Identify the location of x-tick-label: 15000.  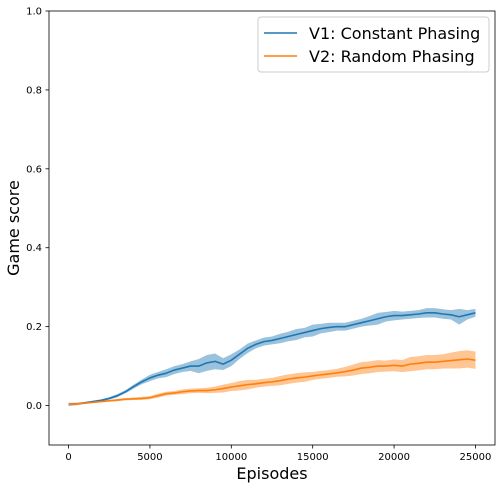
(313, 457).